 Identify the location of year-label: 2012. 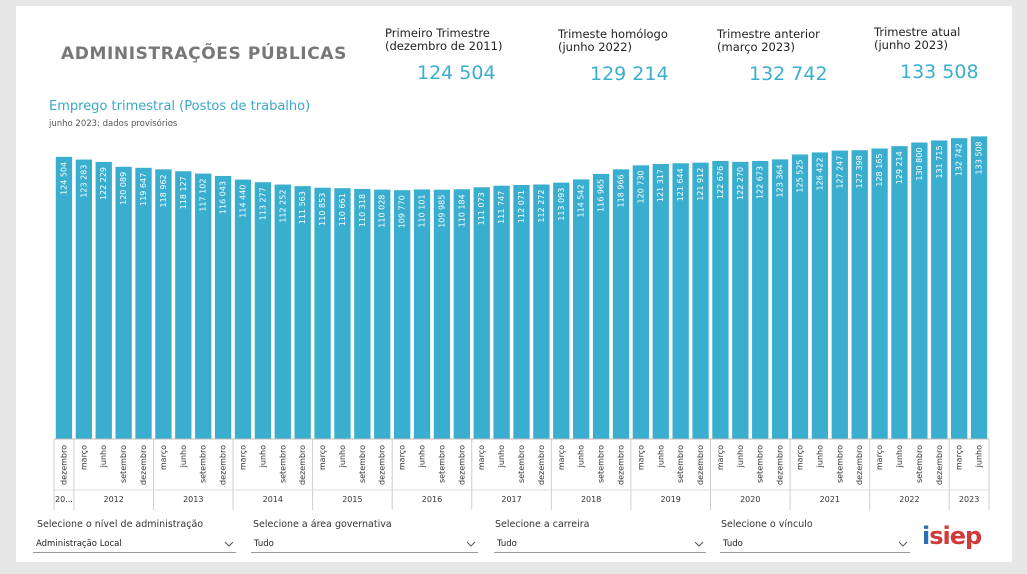
(114, 499).